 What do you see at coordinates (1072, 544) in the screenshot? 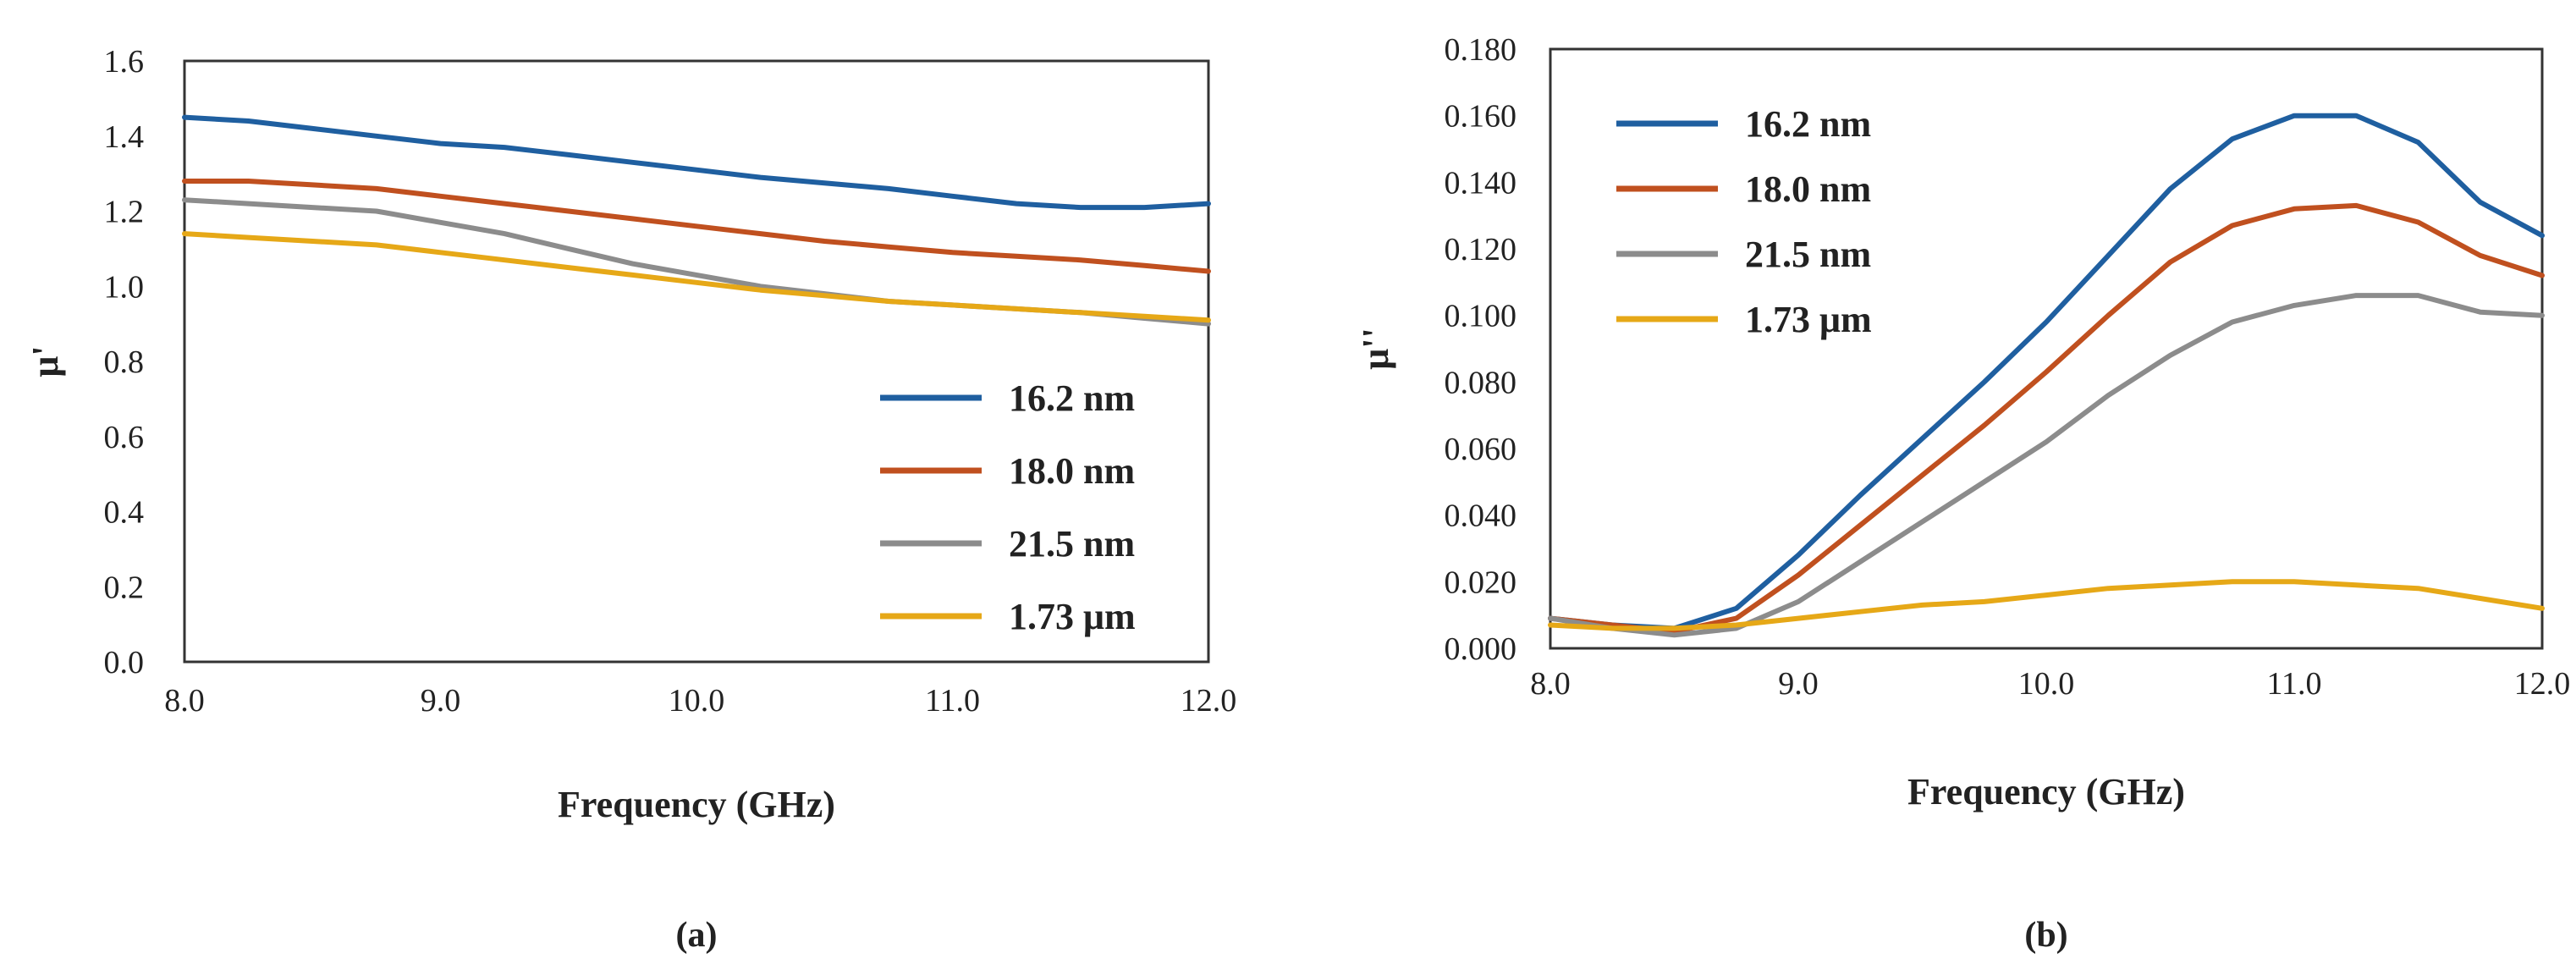
I see `legend-label-a-3: 21.5 nm` at bounding box center [1072, 544].